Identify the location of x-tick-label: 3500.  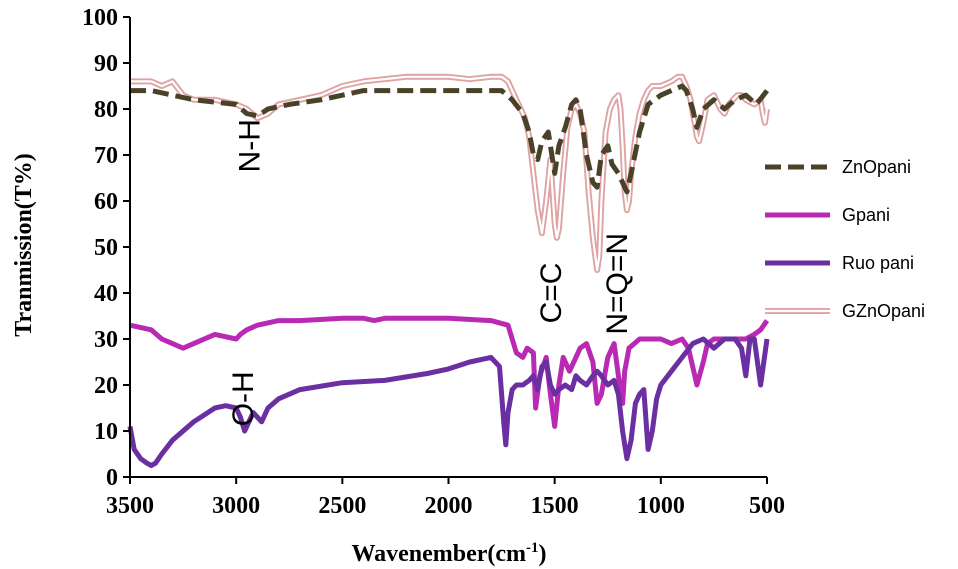
(130, 506).